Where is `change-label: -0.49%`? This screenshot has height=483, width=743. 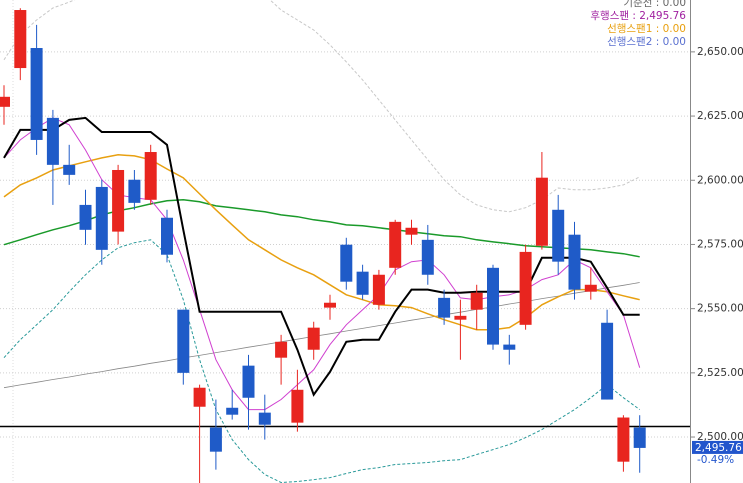 change-label: -0.49% is located at coordinates (715, 460).